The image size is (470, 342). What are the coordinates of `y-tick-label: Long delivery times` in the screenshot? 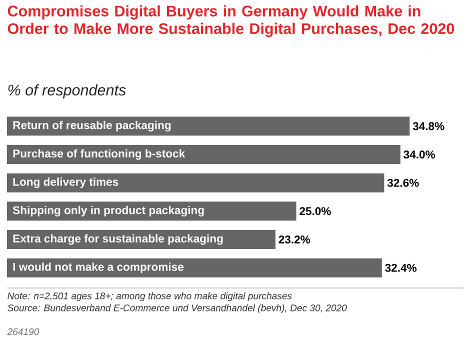 It's located at (65, 183).